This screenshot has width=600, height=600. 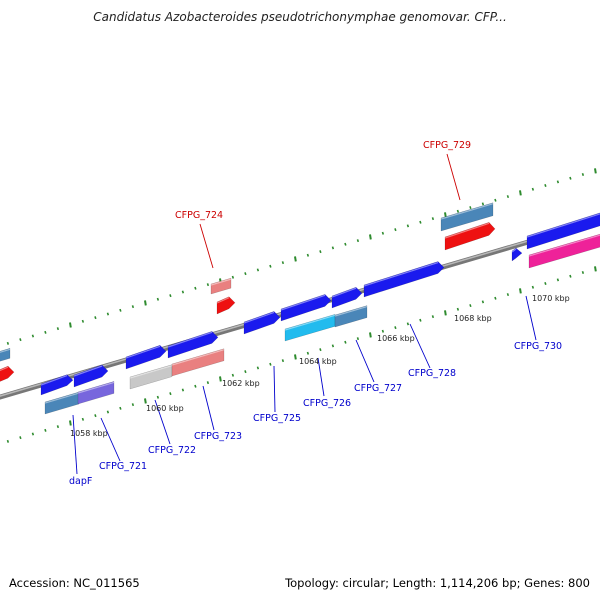 What do you see at coordinates (165, 408) in the screenshot?
I see `scale-label-1060: 1060 kbp` at bounding box center [165, 408].